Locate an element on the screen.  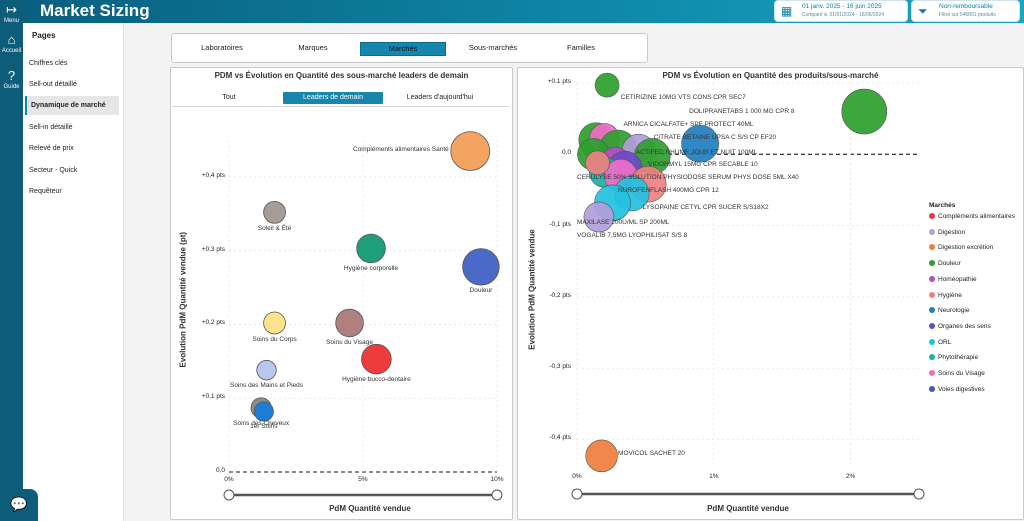
legend-item: Hygiène is located at coordinates (945, 295).